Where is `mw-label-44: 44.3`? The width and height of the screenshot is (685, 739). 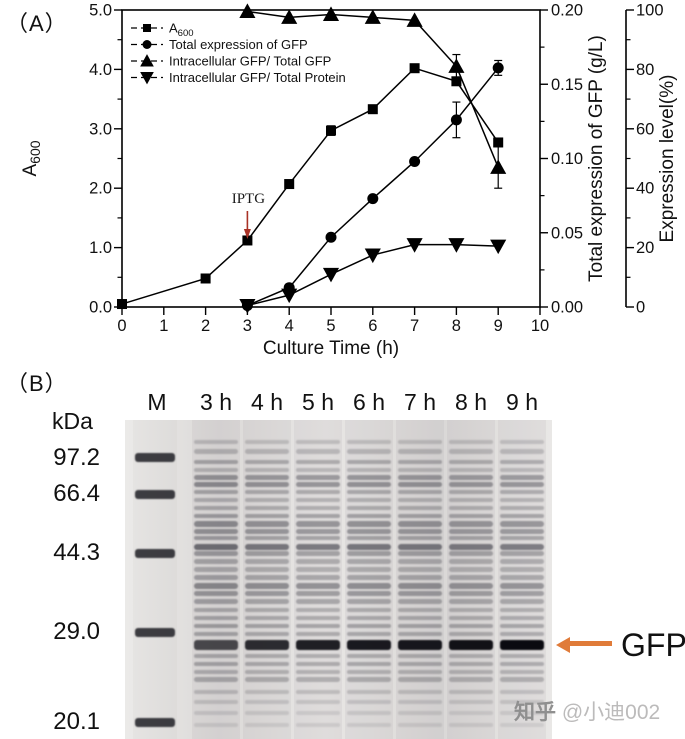 mw-label-44: 44.3 is located at coordinates (76, 553).